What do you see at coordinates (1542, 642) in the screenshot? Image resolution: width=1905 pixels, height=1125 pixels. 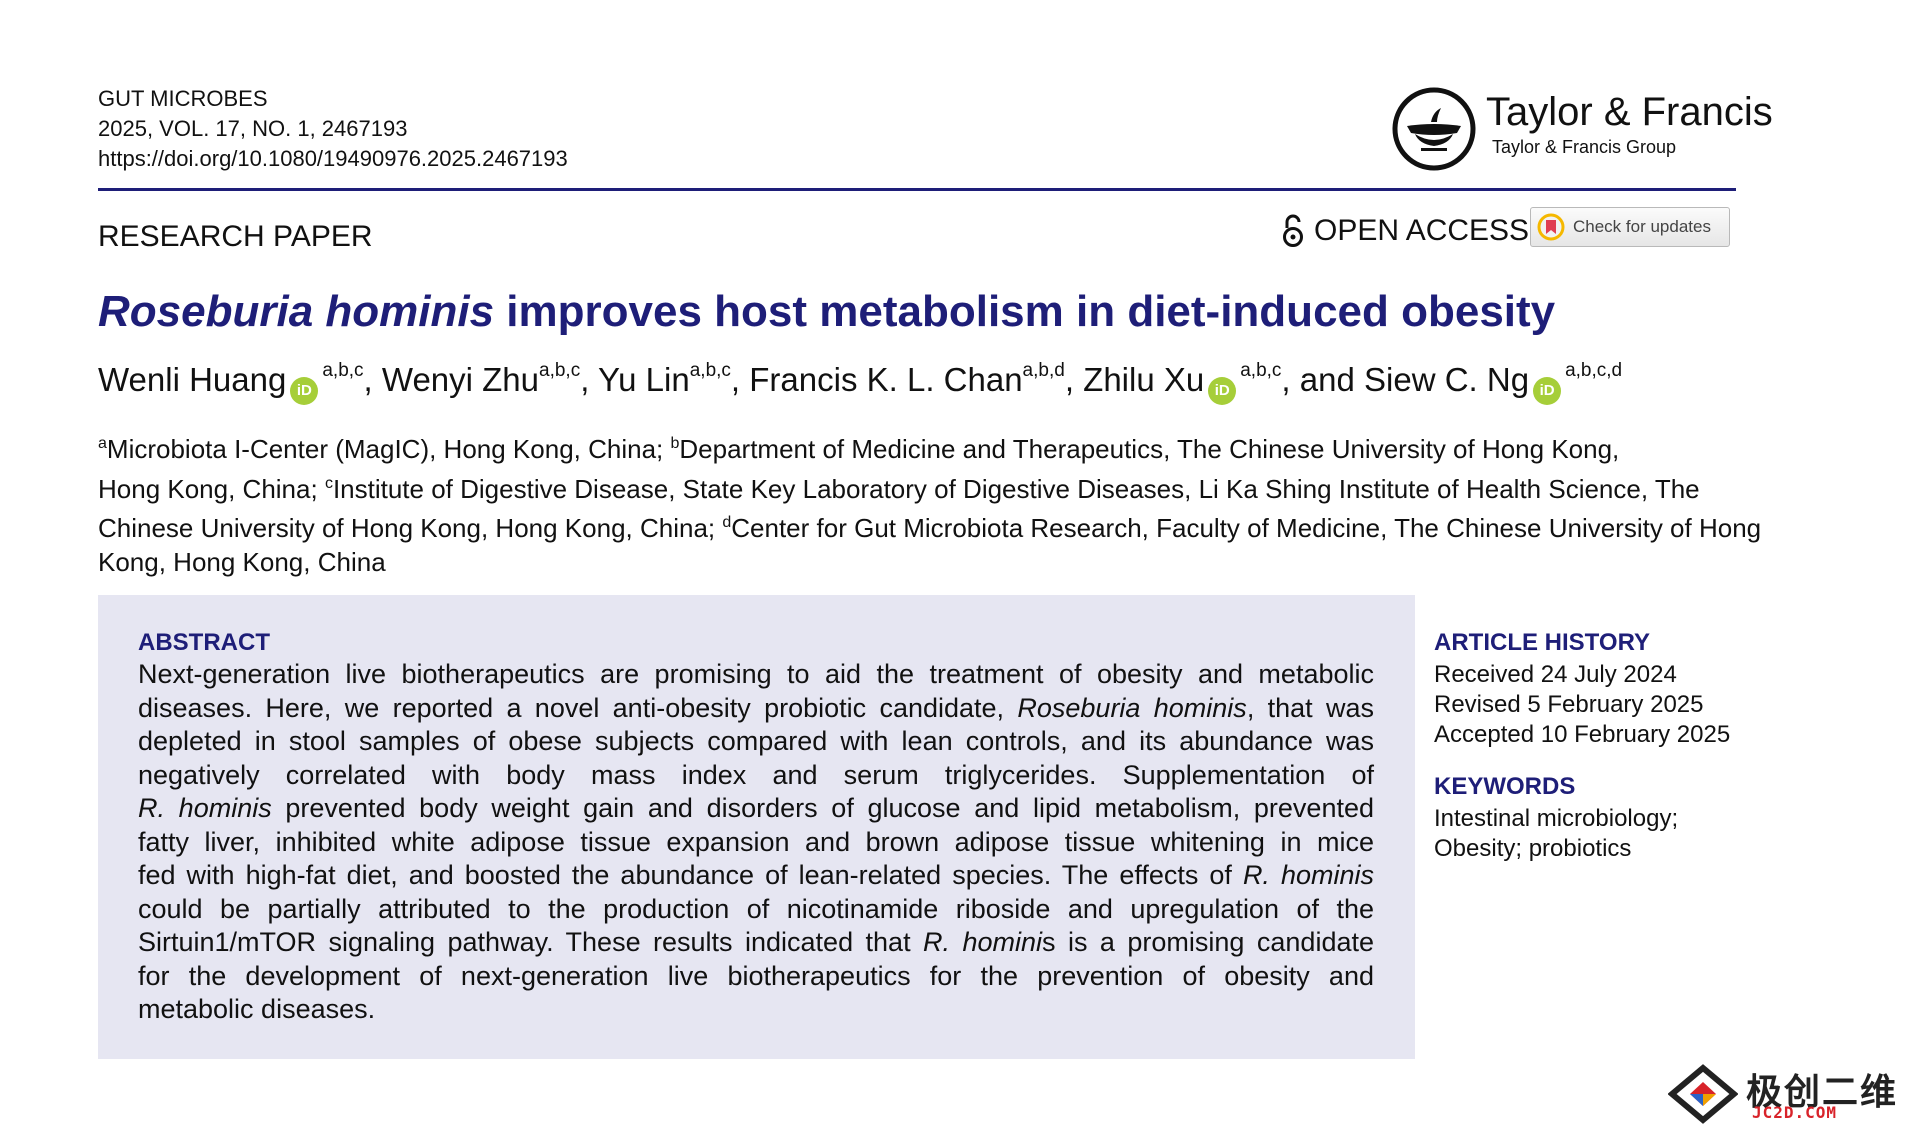 I see `article-history-heading: ARTICLE HISTORY` at bounding box center [1542, 642].